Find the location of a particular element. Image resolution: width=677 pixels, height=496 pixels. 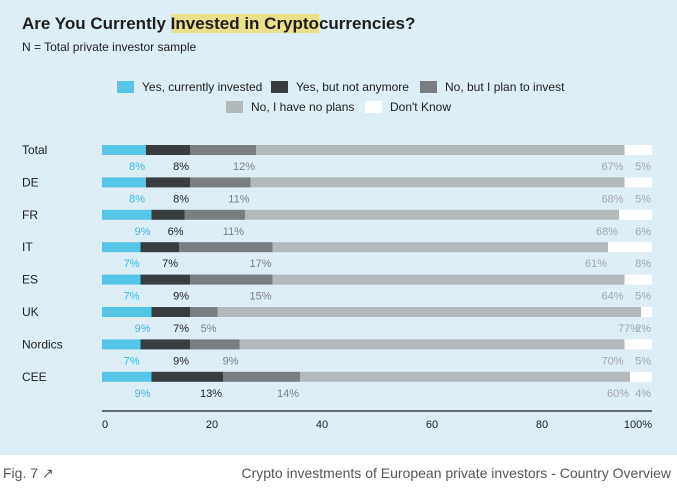

x-tick-label: 80 is located at coordinates (542, 425).